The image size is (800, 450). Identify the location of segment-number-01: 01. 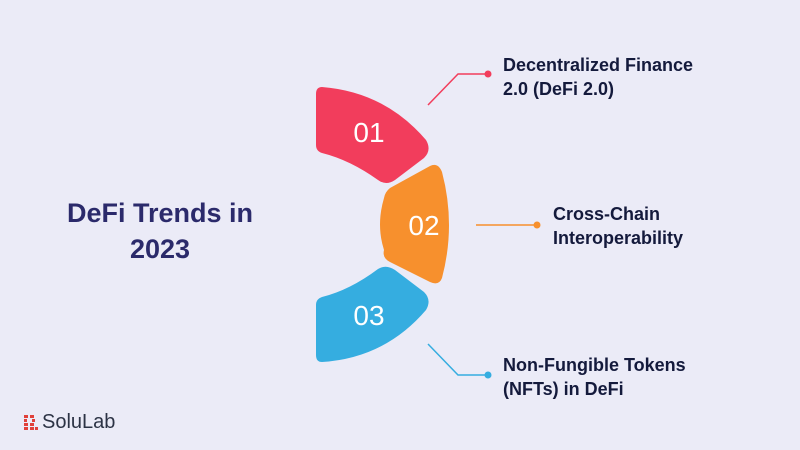
(368, 132).